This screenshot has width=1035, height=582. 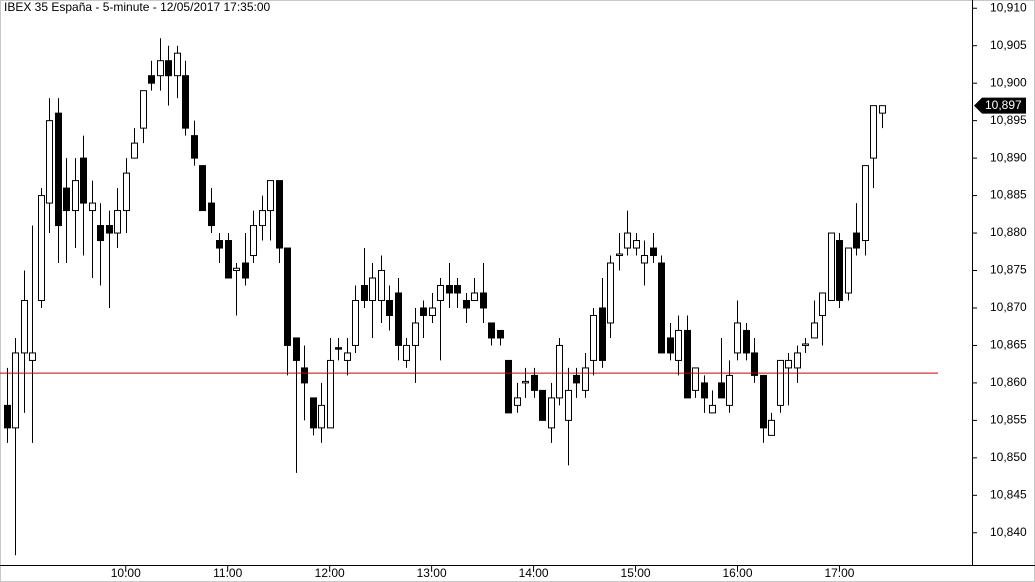 What do you see at coordinates (1008, 120) in the screenshot?
I see `y-tick-label: 10,895` at bounding box center [1008, 120].